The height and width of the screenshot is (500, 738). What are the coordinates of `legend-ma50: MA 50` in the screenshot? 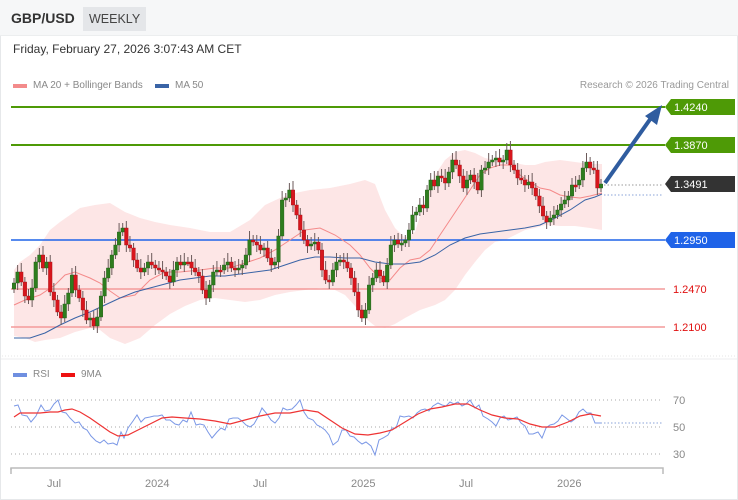 It's located at (179, 85).